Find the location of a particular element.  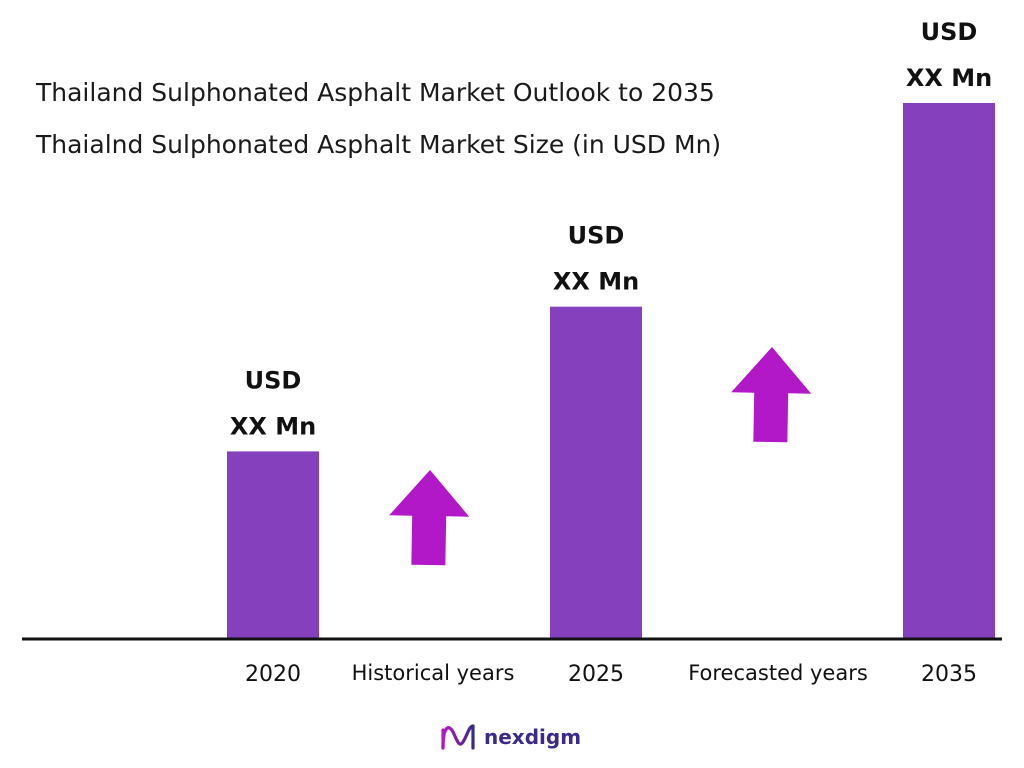

x-tick-label: 2035 is located at coordinates (949, 674).